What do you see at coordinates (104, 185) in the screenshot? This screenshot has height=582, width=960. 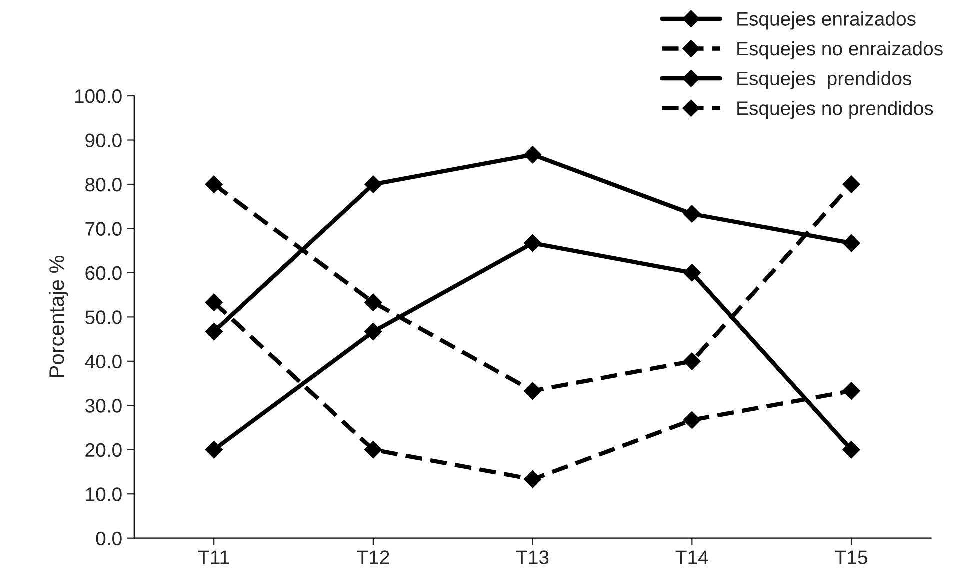 I see `y-tick-label: 80.0` at bounding box center [104, 185].